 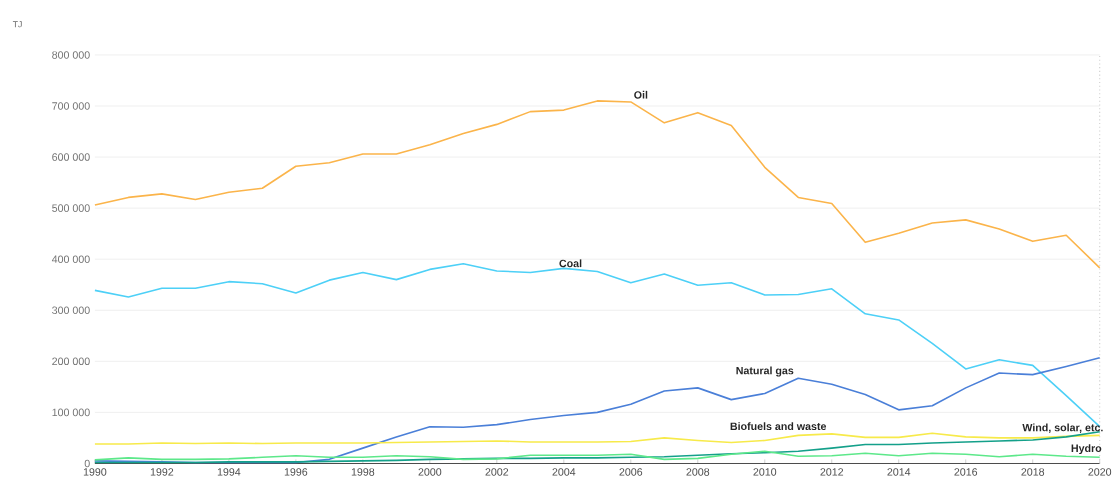 What do you see at coordinates (765, 371) in the screenshot?
I see `series-label: Natural gas` at bounding box center [765, 371].